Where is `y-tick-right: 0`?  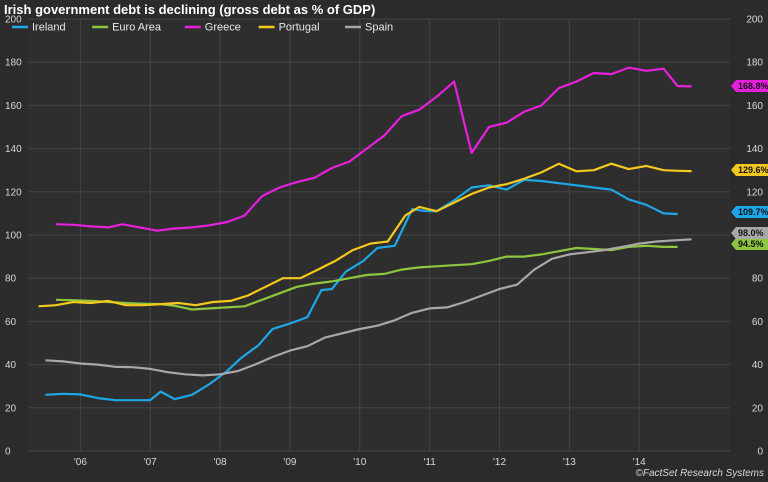
y-tick-right: 0 is located at coordinates (760, 452).